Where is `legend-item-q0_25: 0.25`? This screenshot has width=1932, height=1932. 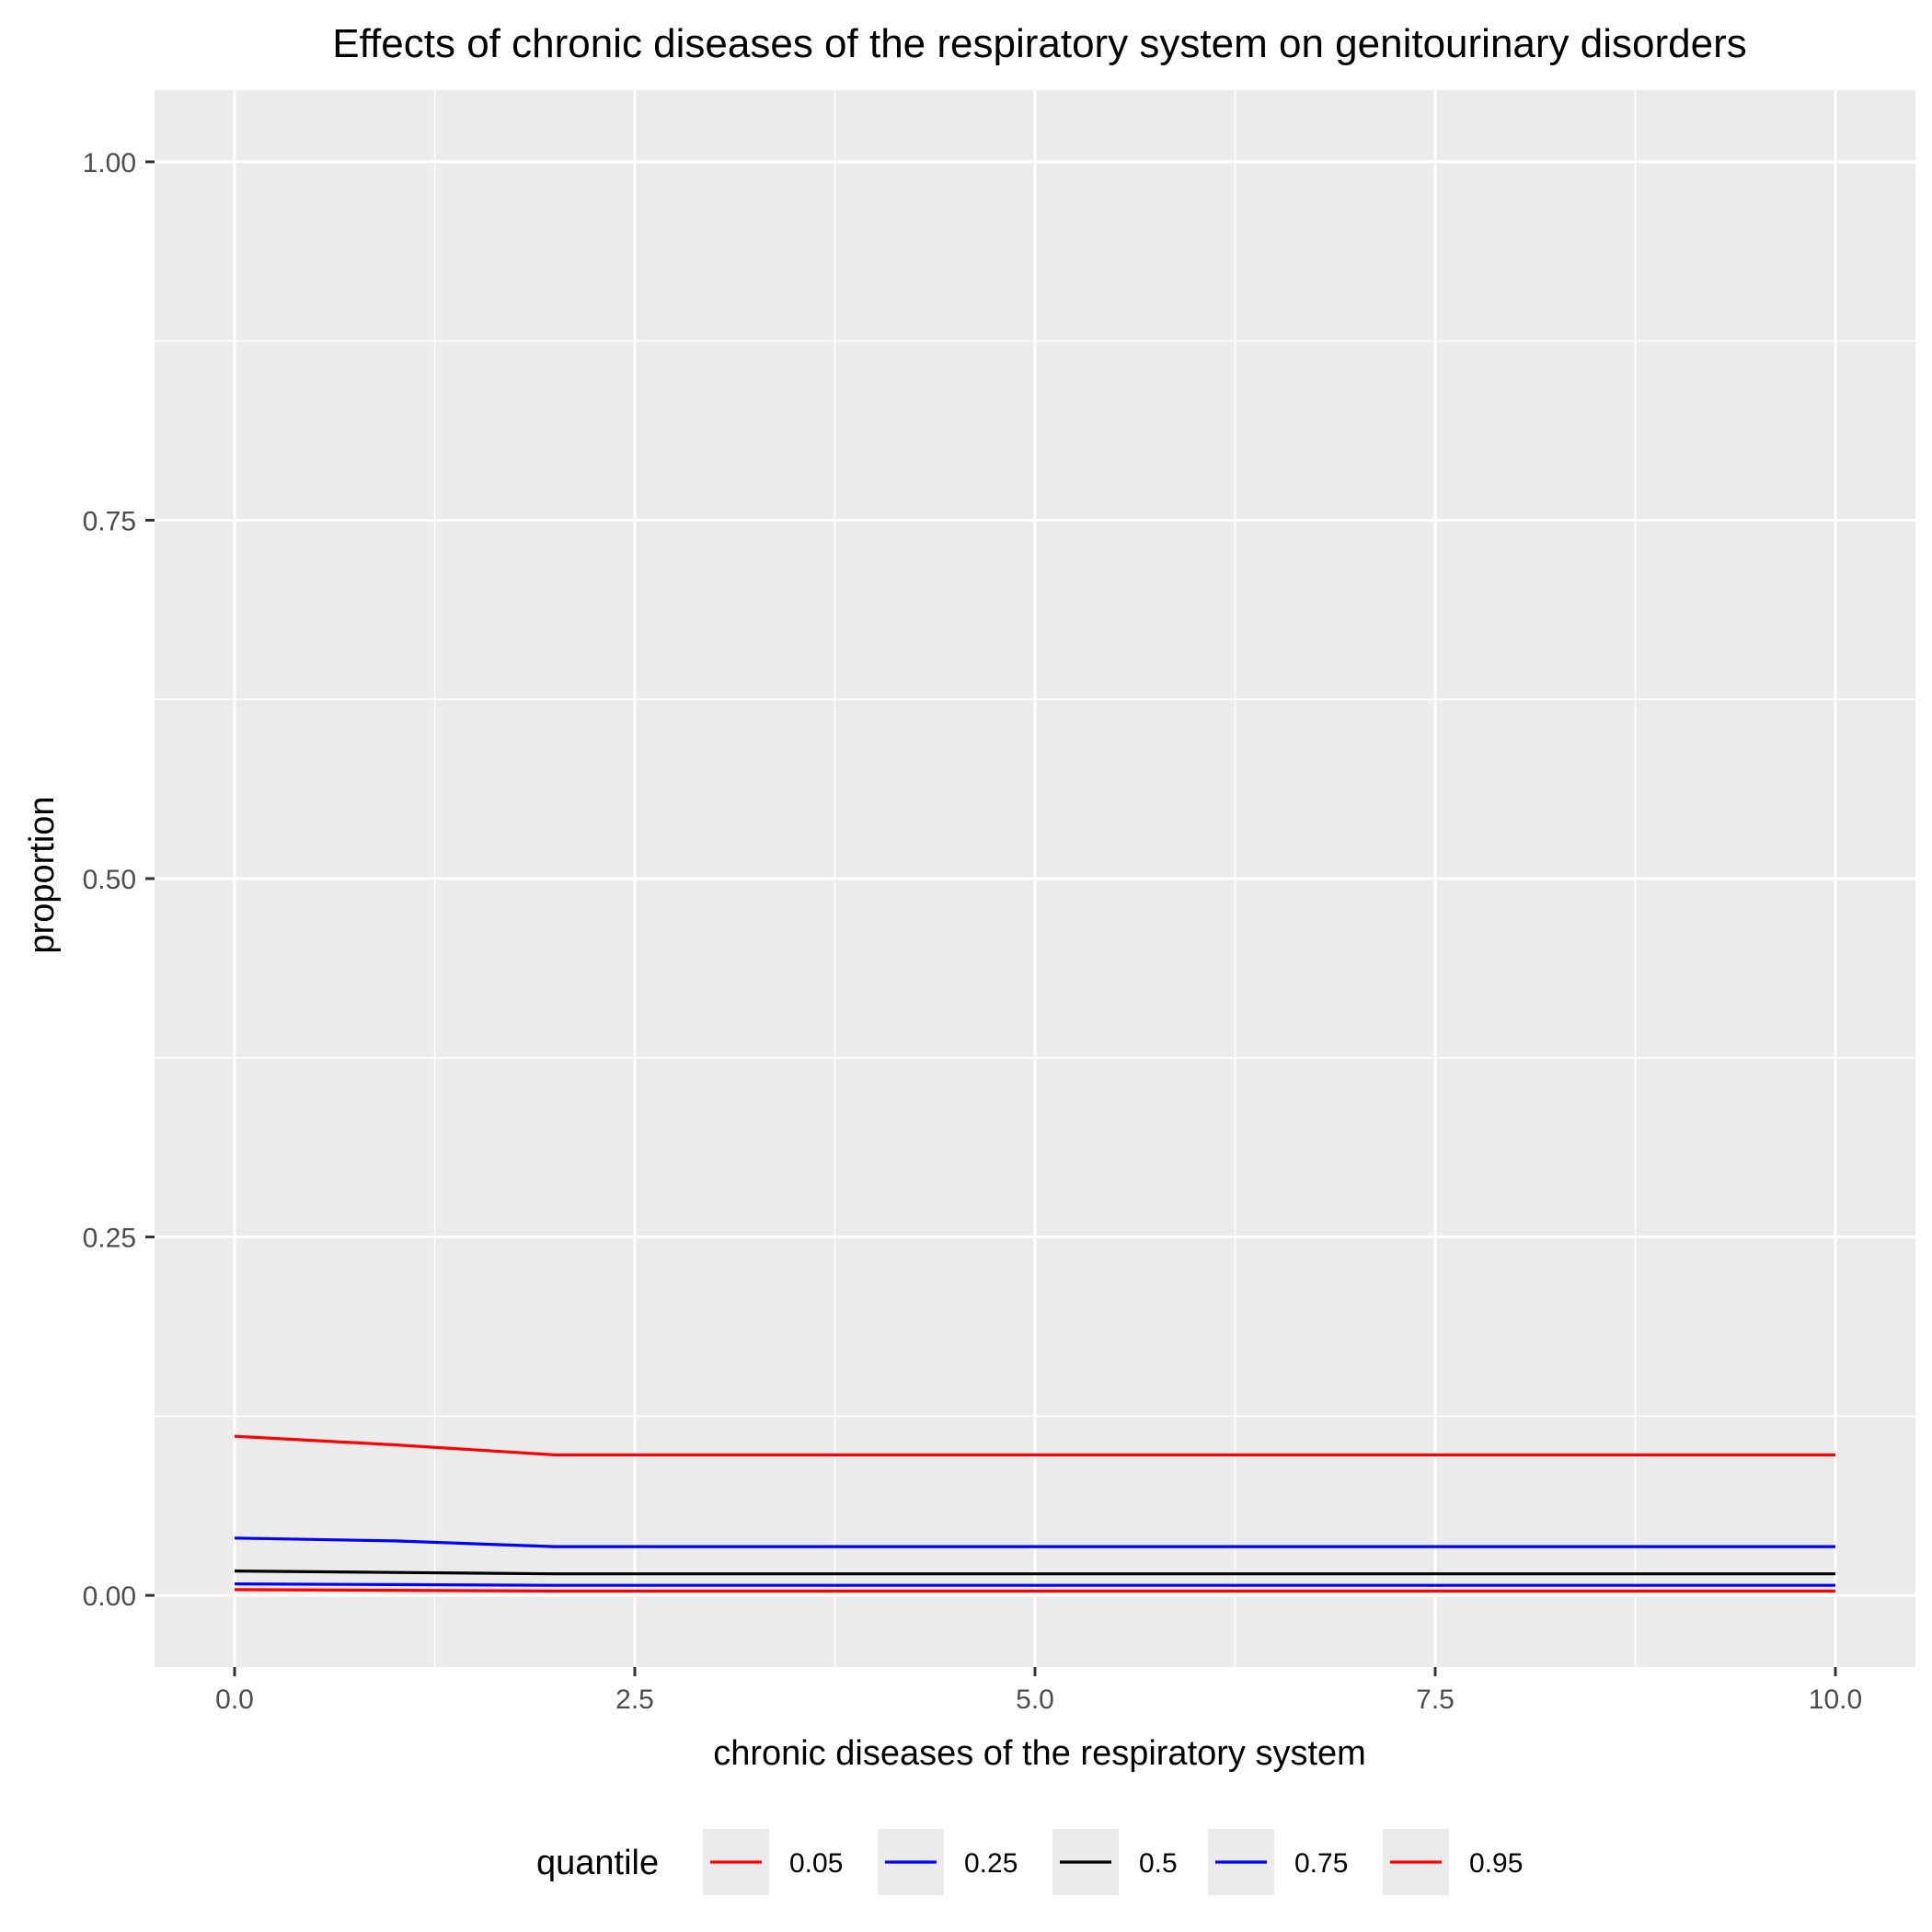
legend-item-q0_25: 0.25 is located at coordinates (948, 1862).